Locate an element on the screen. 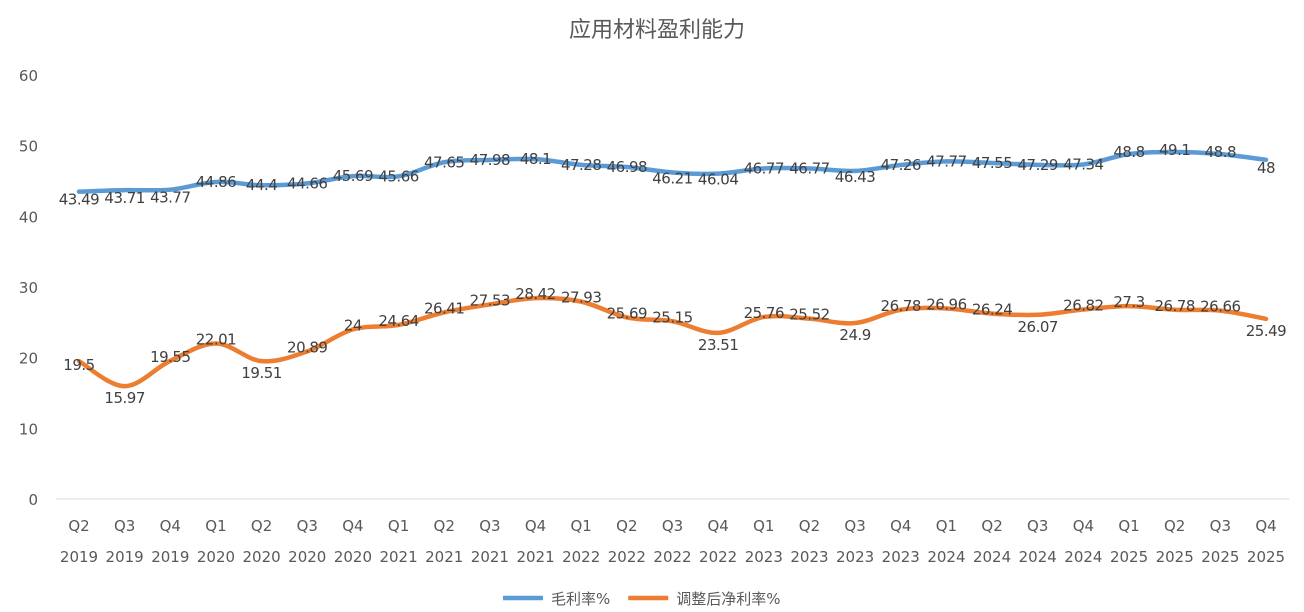  data-label: 19.51 is located at coordinates (261, 373).